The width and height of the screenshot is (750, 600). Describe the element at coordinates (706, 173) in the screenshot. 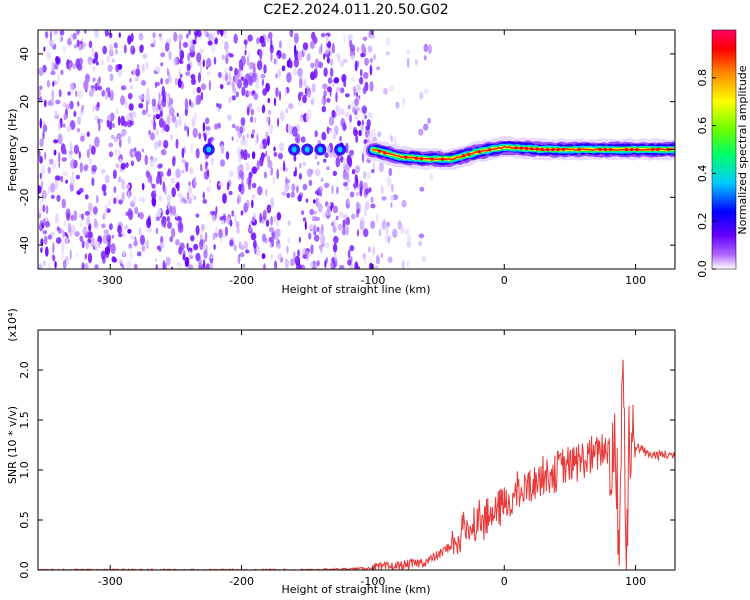

I see `colorbar-ticks: 0.0 0.2 0.4 0.6 0.8` at that location.